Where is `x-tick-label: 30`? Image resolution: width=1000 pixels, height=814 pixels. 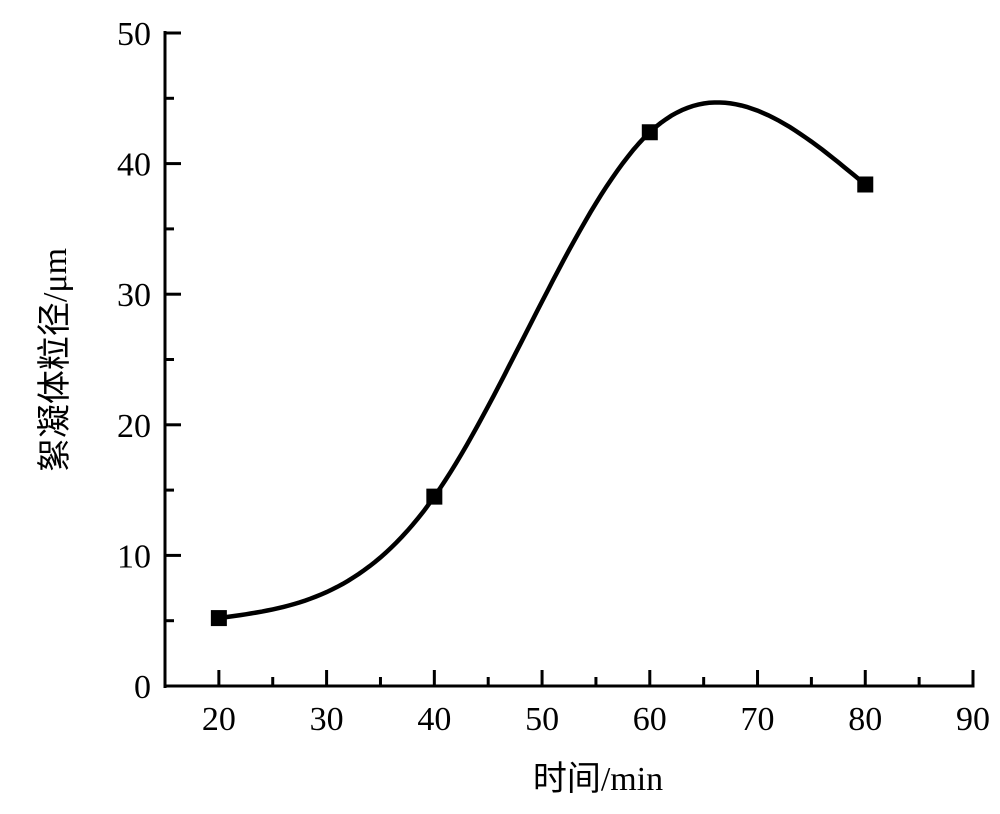
x-tick-label: 30 is located at coordinates (327, 719).